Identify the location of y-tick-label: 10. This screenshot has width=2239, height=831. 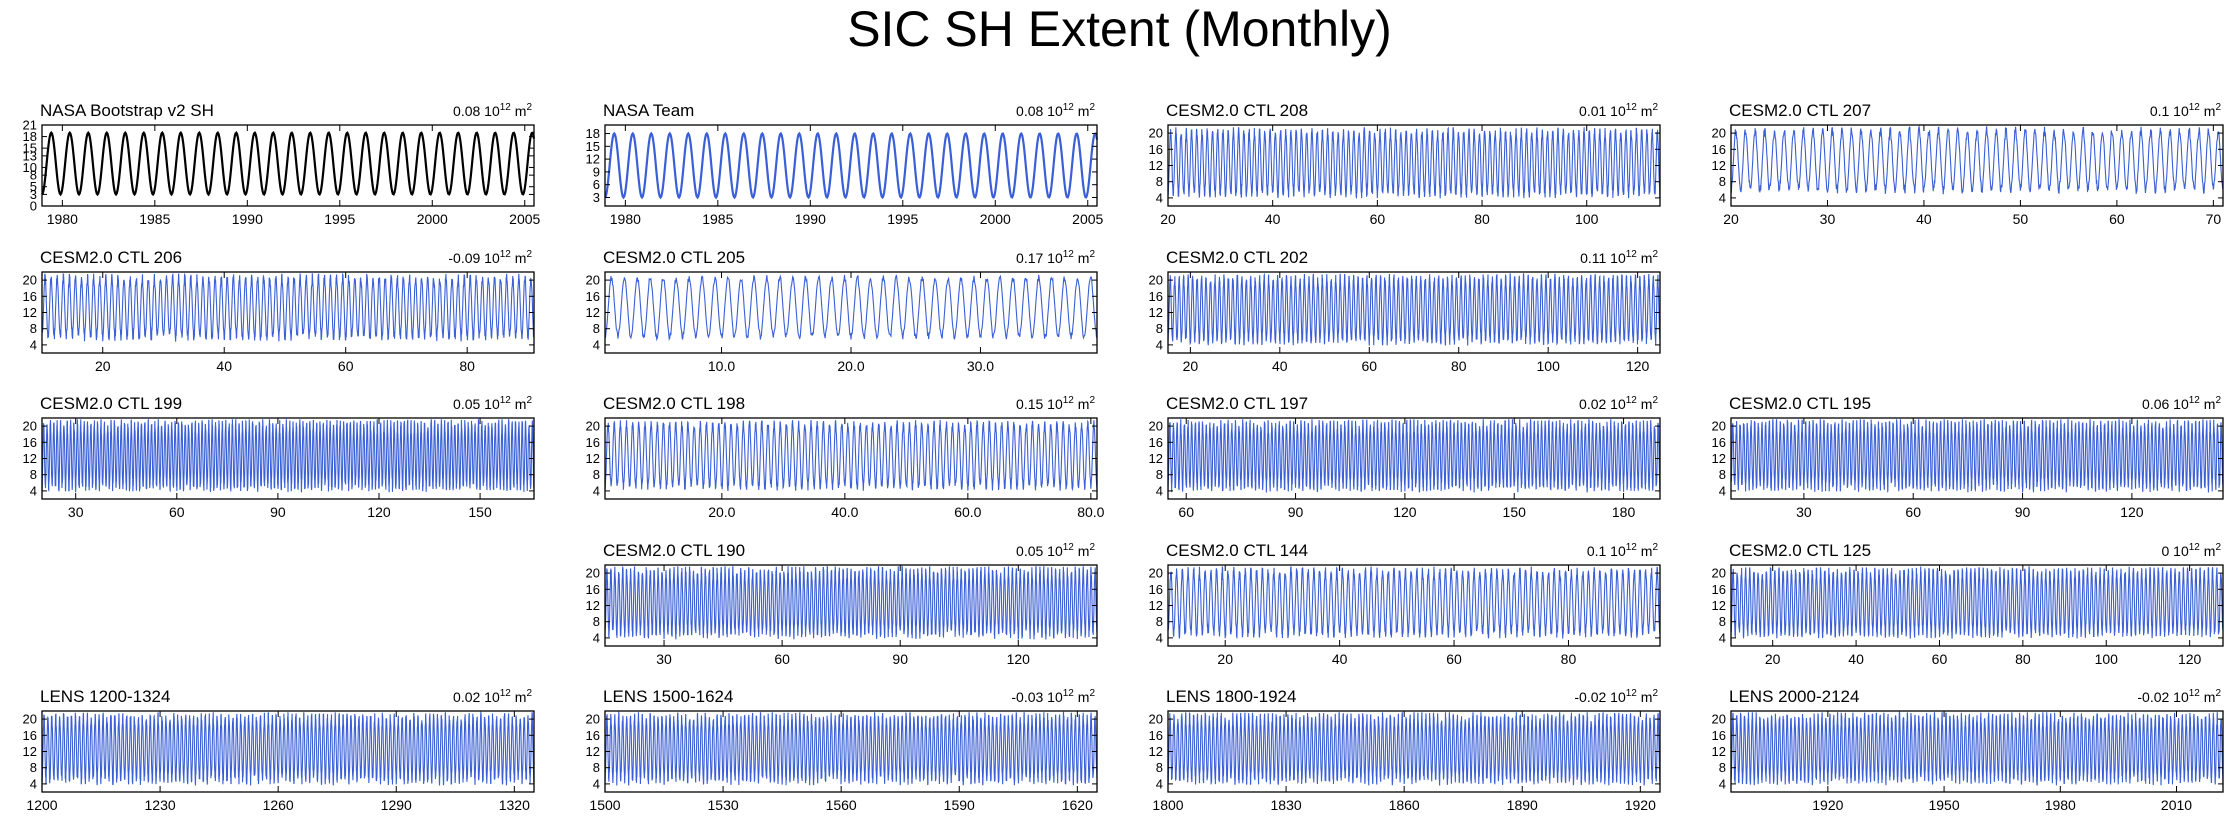
(30, 167).